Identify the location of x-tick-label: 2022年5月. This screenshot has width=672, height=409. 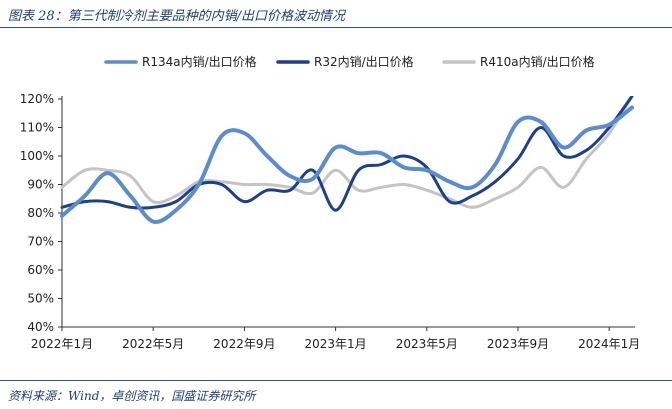
(153, 344).